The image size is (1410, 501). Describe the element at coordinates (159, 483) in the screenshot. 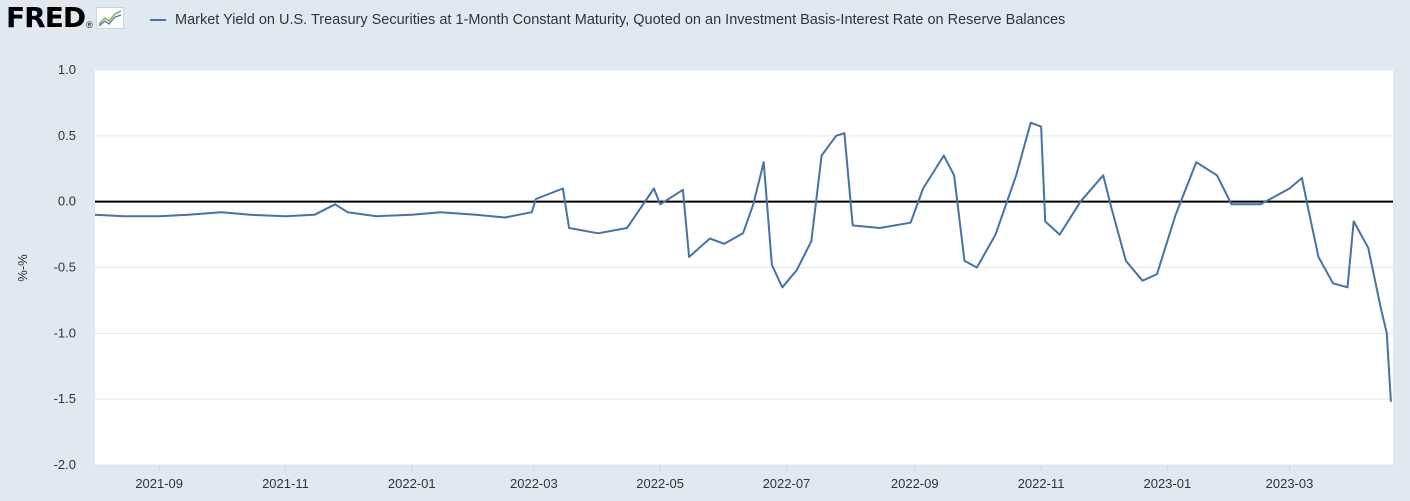

I see `x-tick-label: 2021-09` at that location.